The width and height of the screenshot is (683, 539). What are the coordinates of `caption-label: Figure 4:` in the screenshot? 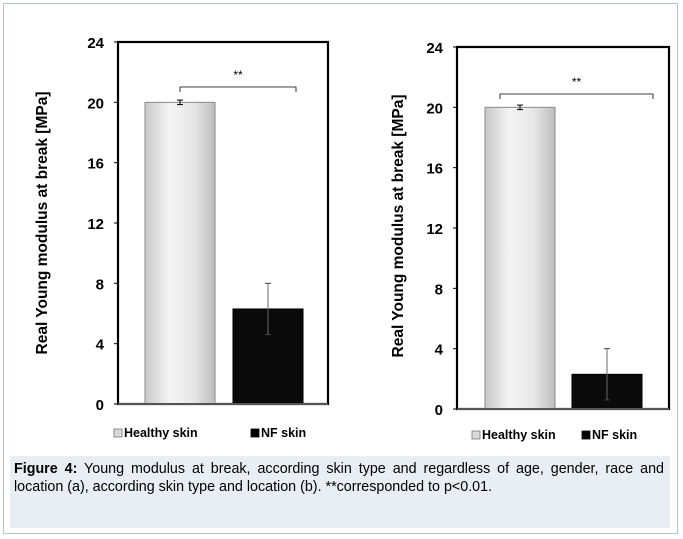 It's located at (46, 469).